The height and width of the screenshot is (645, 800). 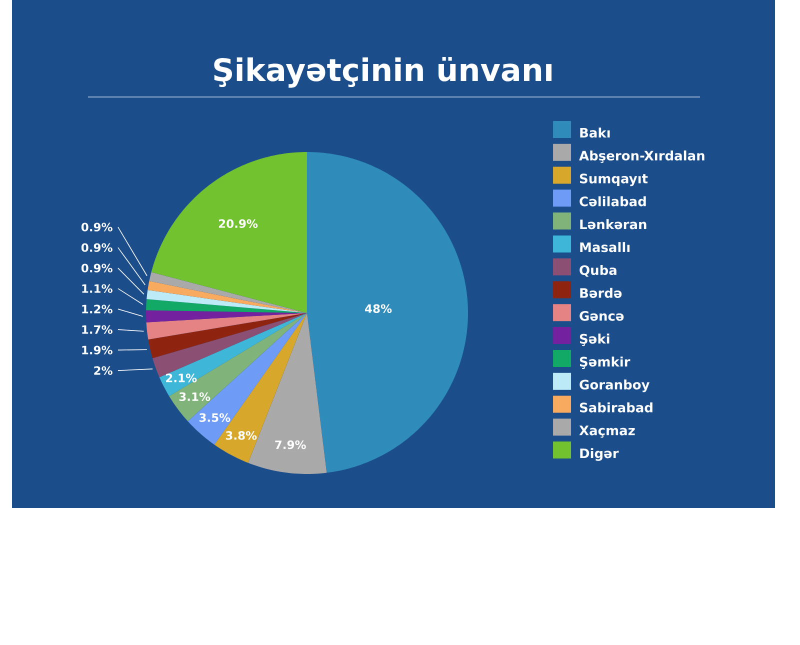 What do you see at coordinates (598, 270) in the screenshot?
I see `legend-label: Quba` at bounding box center [598, 270].